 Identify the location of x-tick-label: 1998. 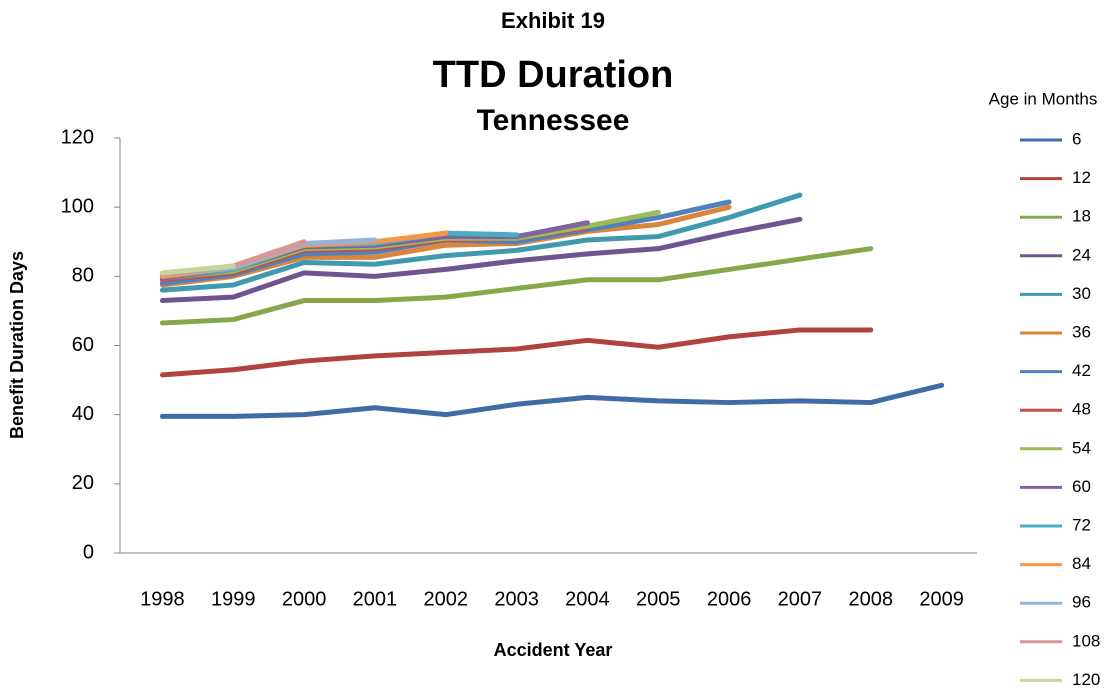
(162, 599).